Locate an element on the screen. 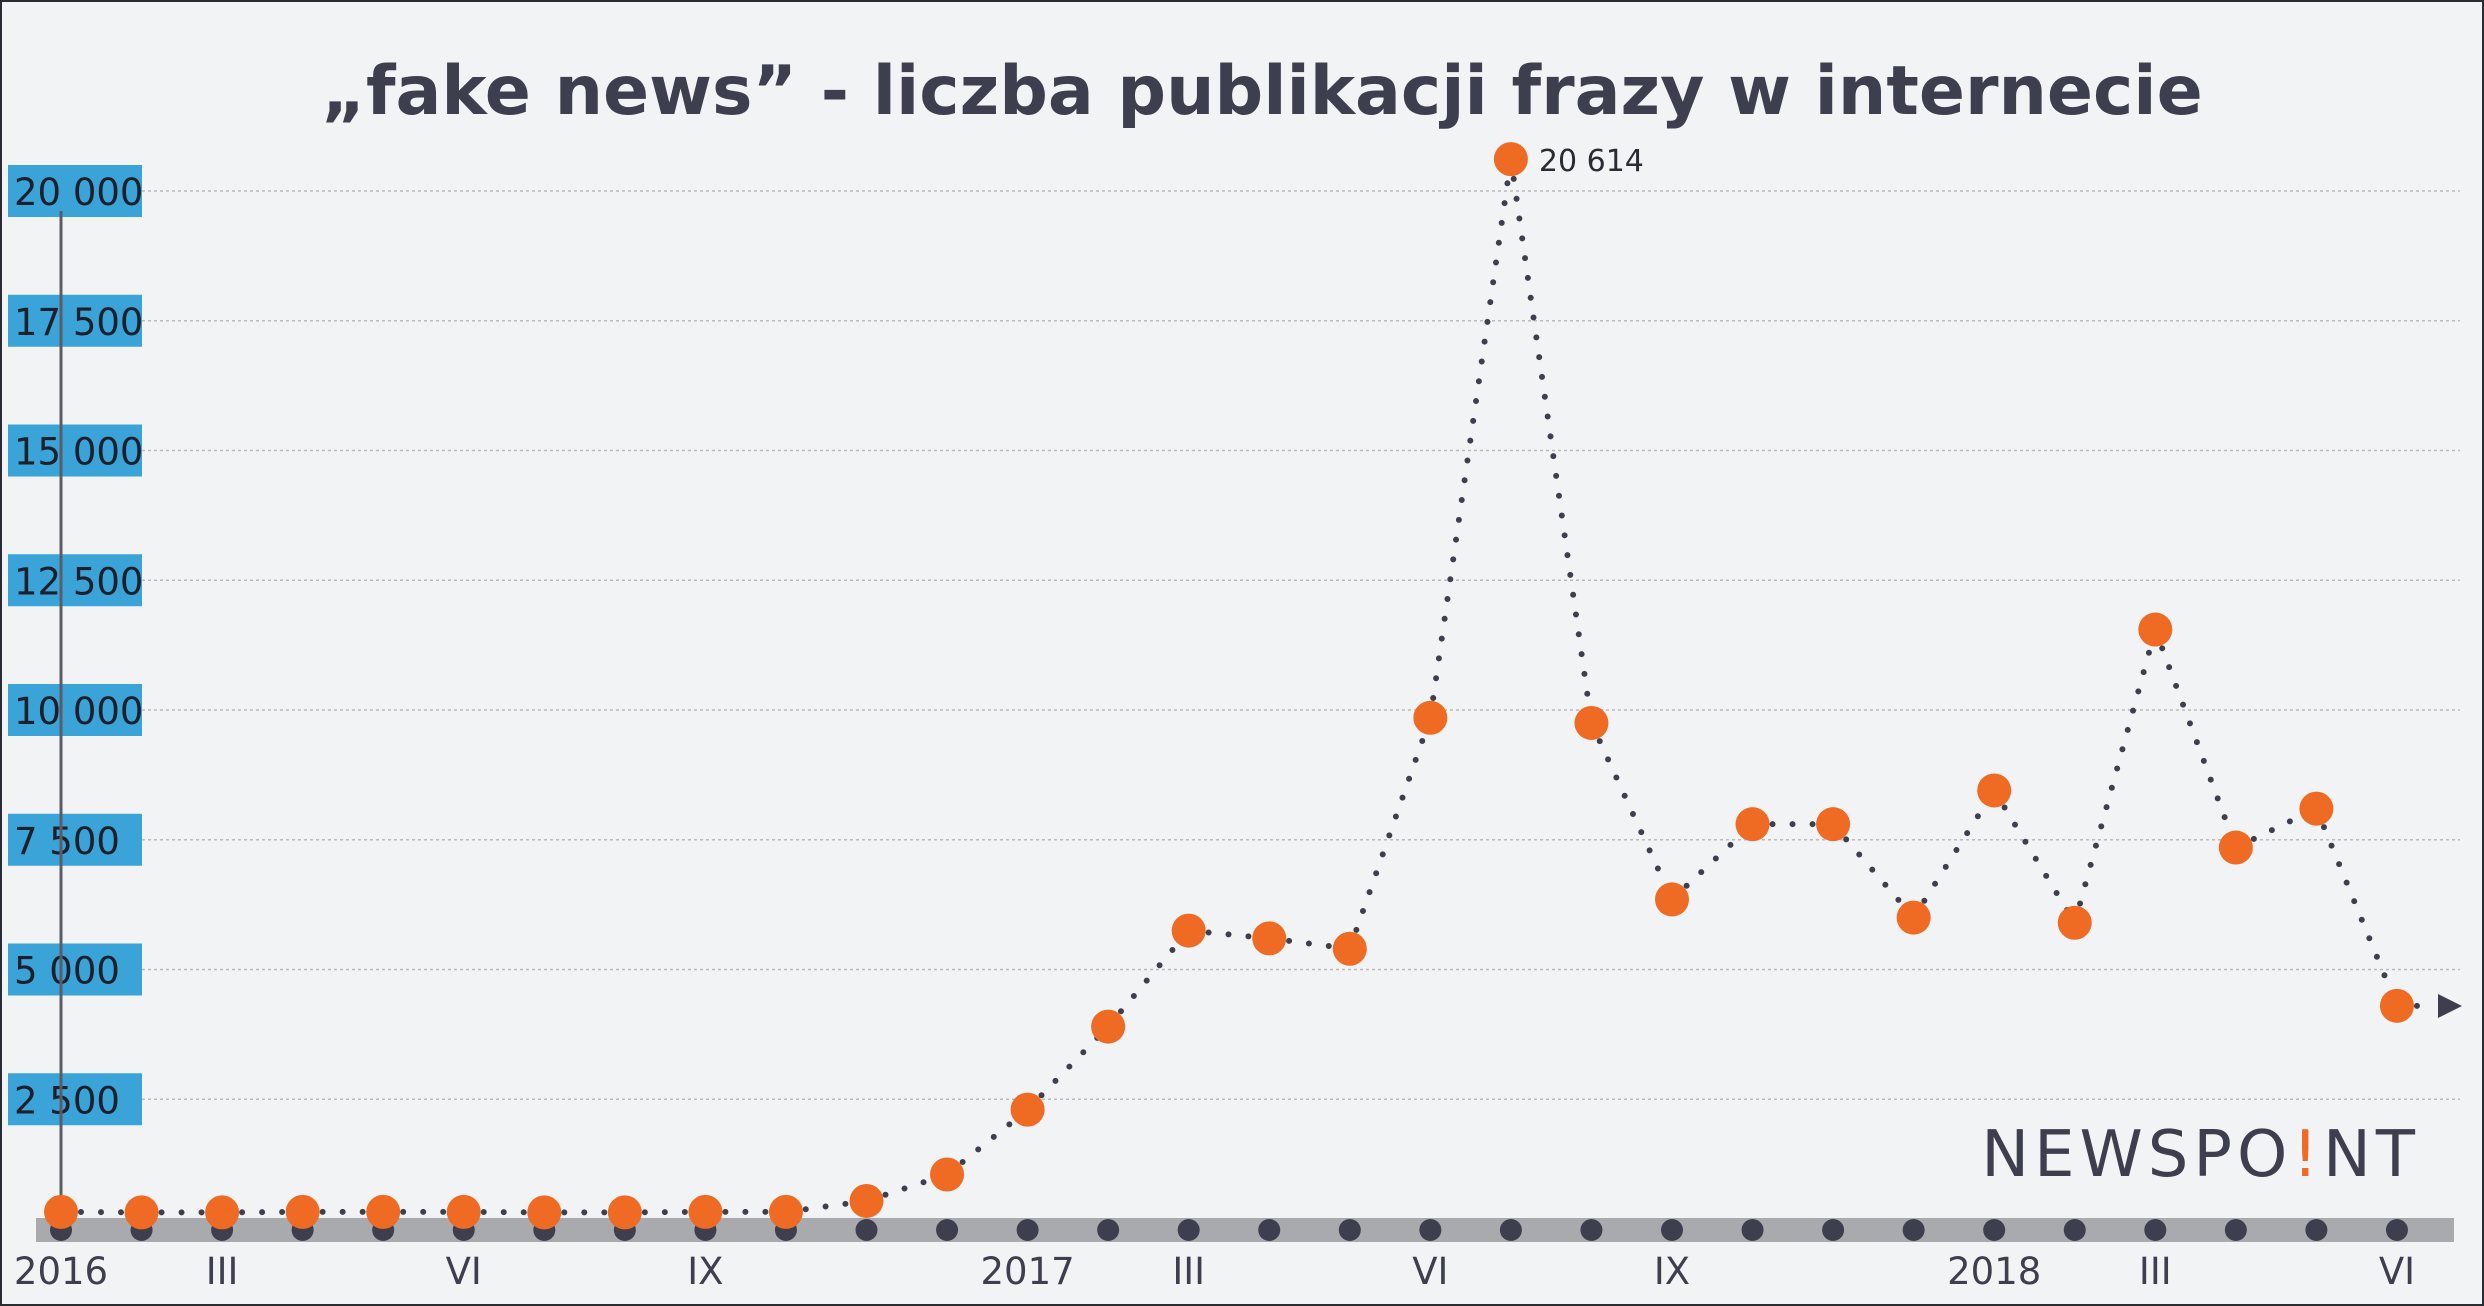 The width and height of the screenshot is (2484, 1306). y-tick-label: 20 000 is located at coordinates (78, 192).